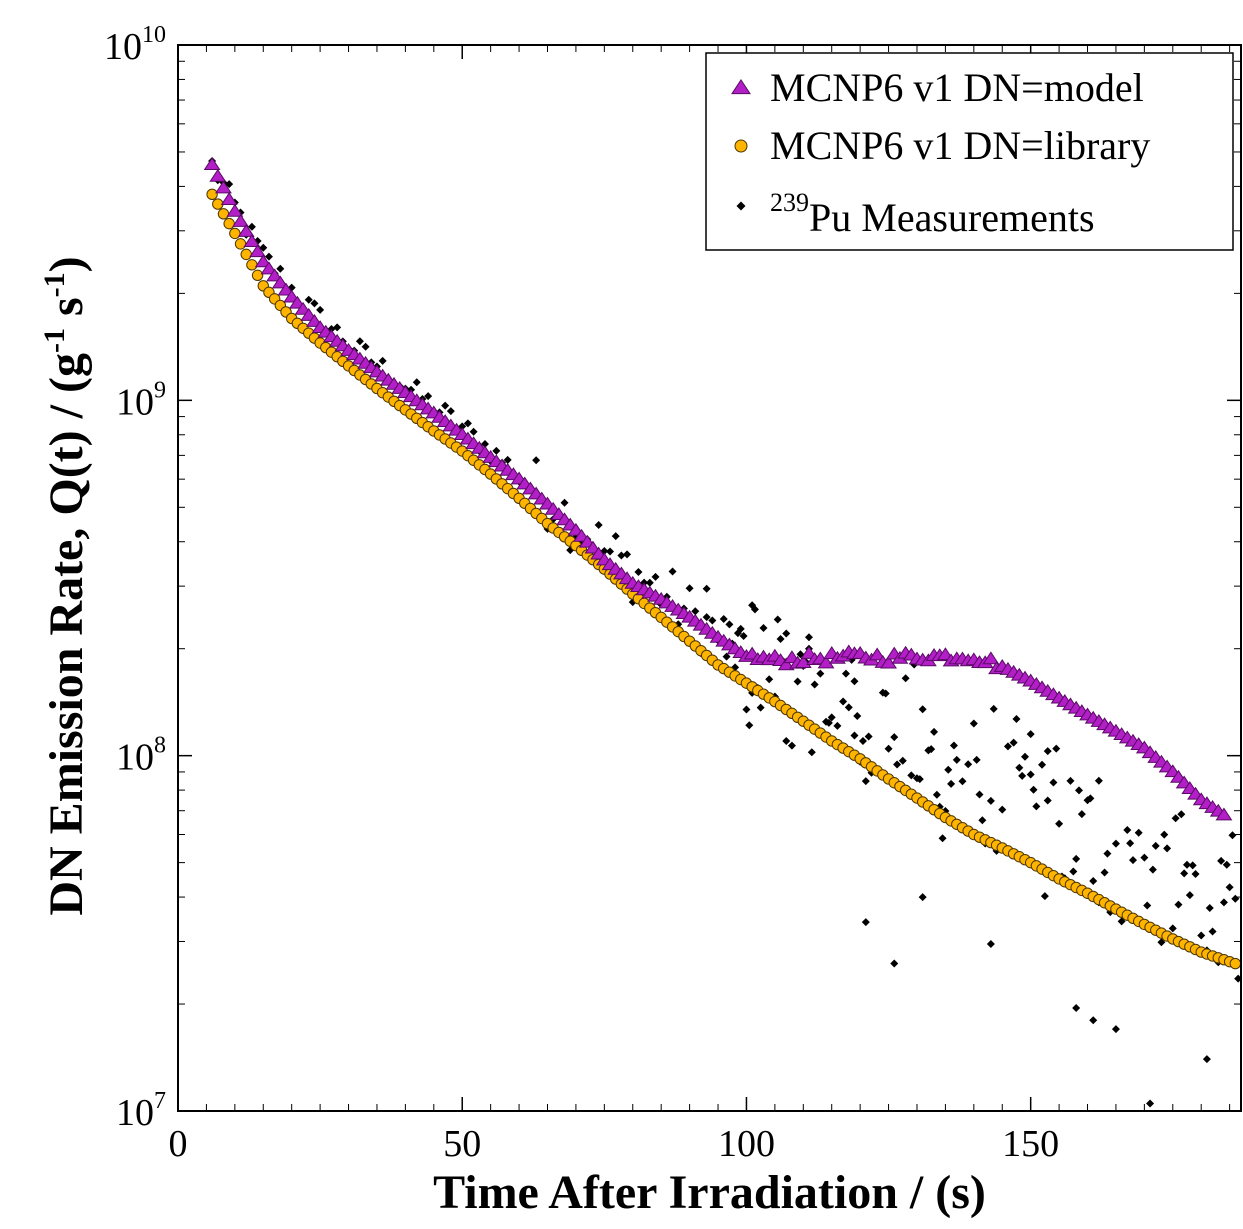  What do you see at coordinates (141, 1111) in the screenshot?
I see `y-tick-label: 107` at bounding box center [141, 1111].